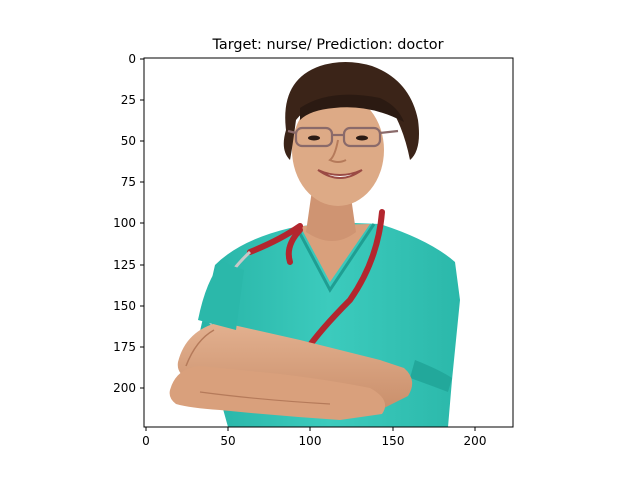 The height and width of the screenshot is (480, 640). What do you see at coordinates (132, 59) in the screenshot?
I see `y-tick-label: 0` at bounding box center [132, 59].